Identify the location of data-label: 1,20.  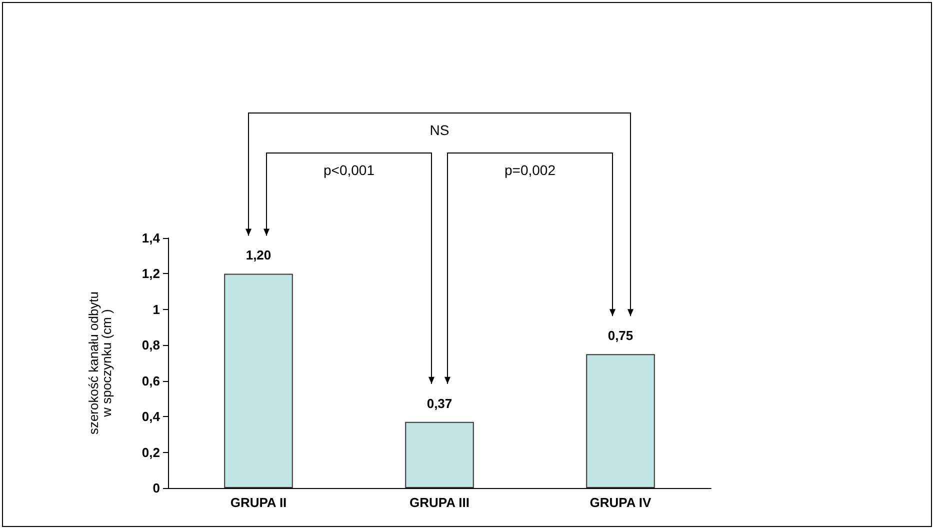
(259, 255).